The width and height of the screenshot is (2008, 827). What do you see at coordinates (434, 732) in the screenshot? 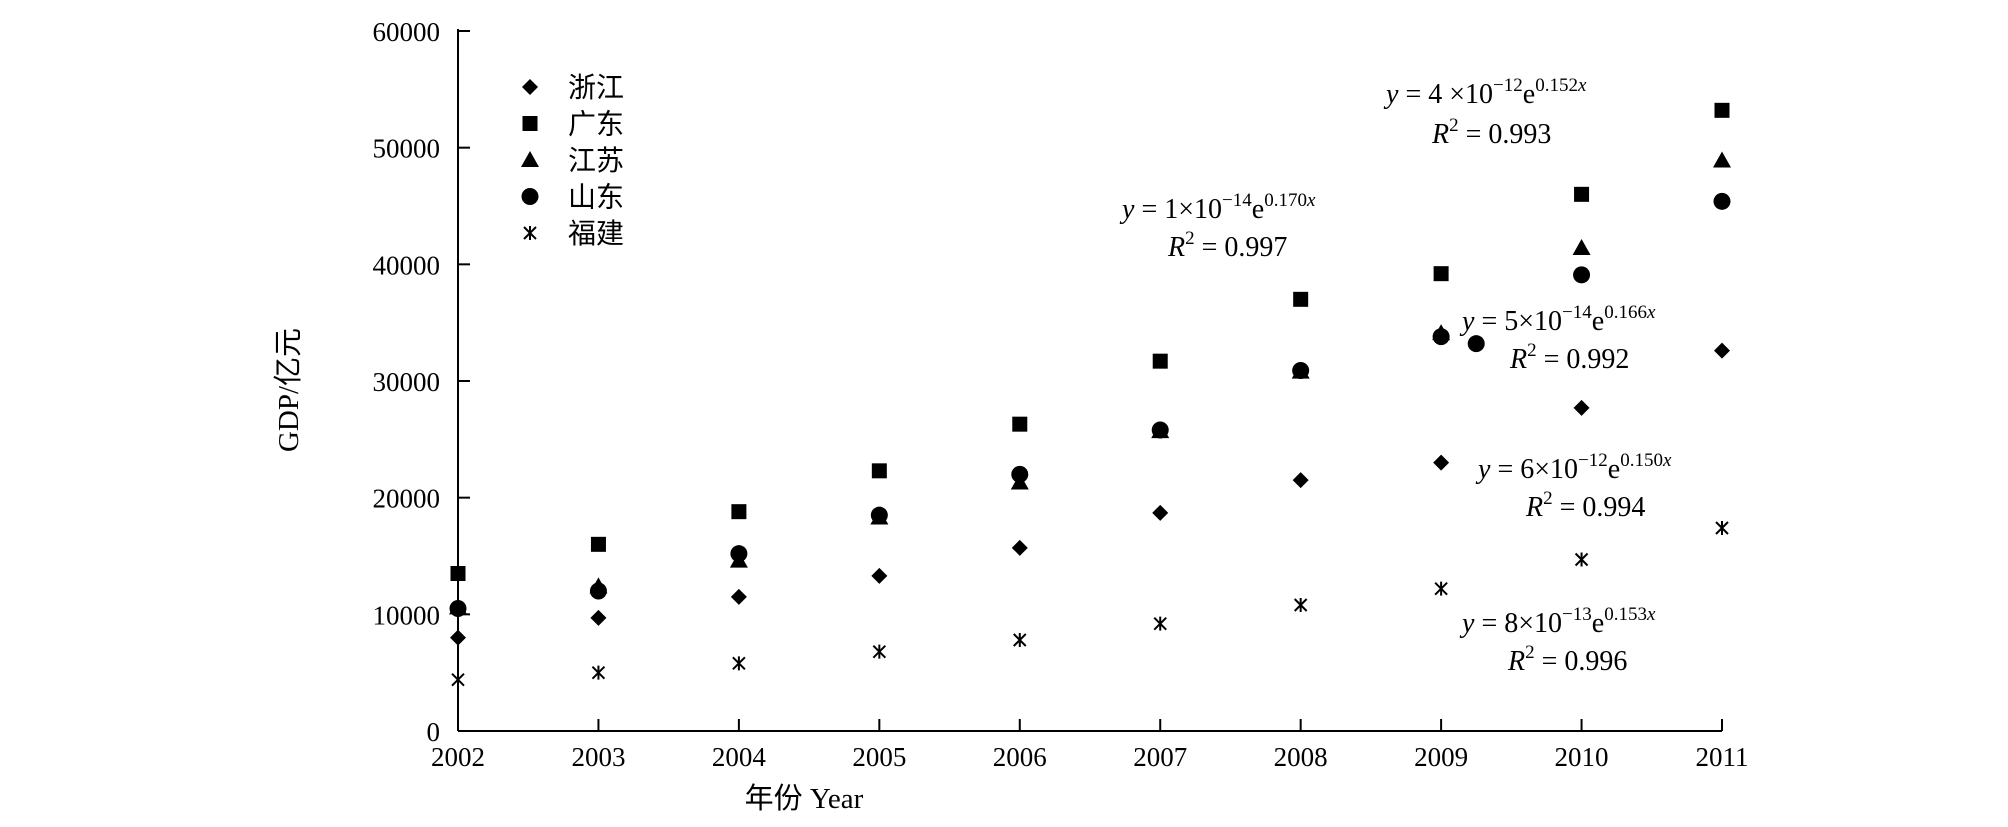
I see `y-tick-label: 0` at bounding box center [434, 732].